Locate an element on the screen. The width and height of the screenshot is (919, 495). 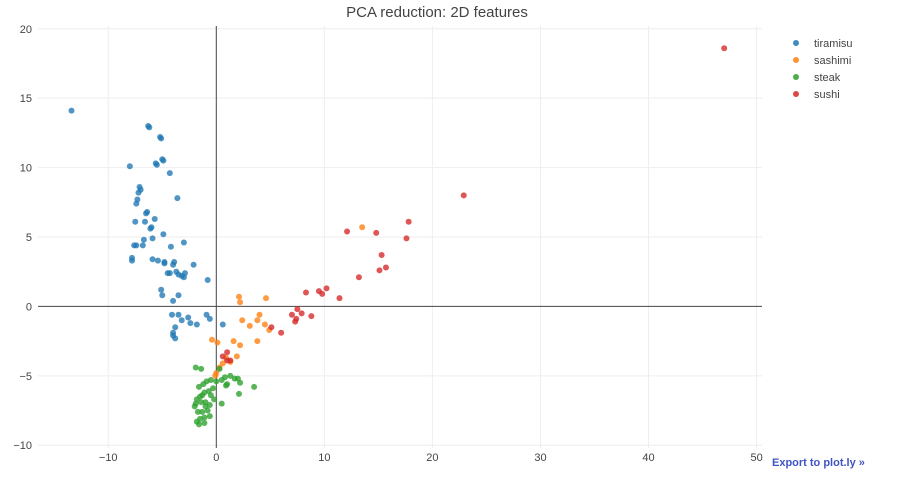
legend: tiramisu sashimi steak sushi is located at coordinates (823, 69).